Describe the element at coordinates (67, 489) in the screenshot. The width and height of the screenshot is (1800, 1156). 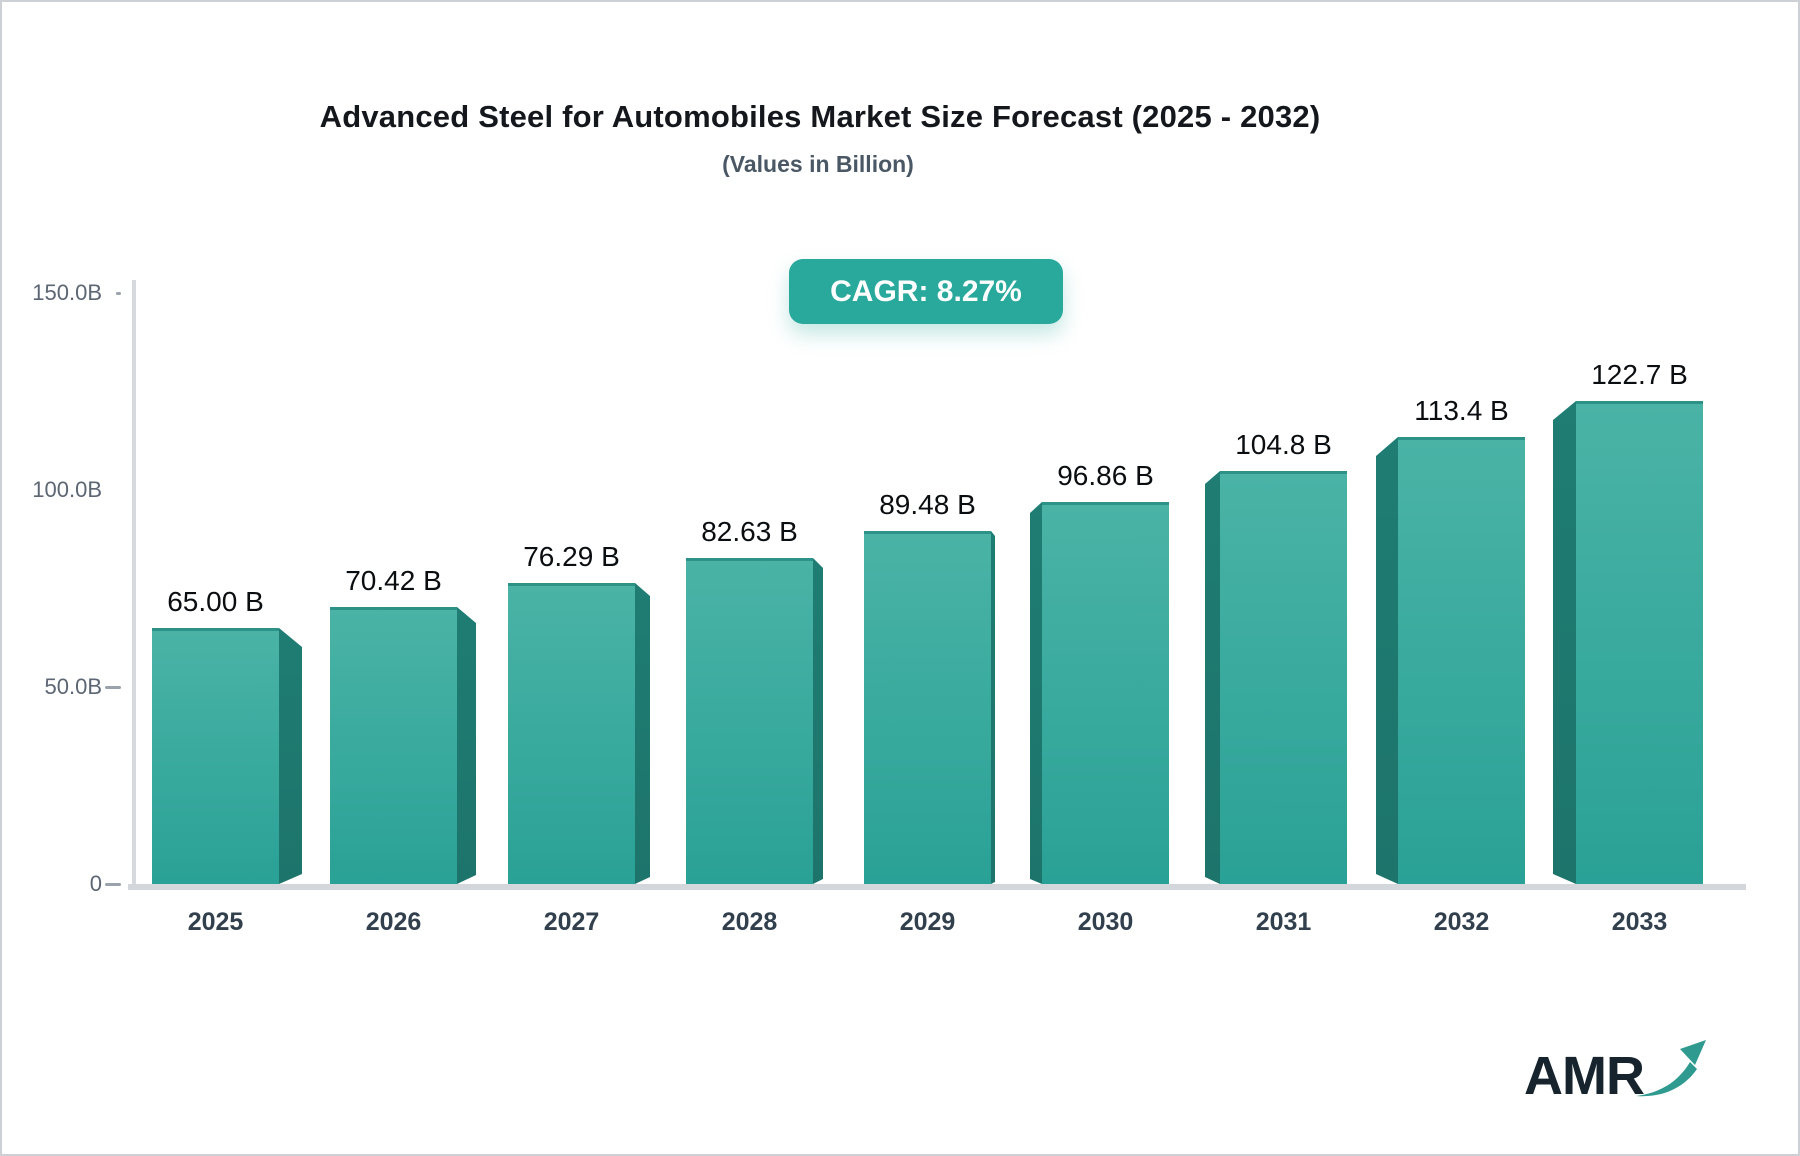
I see `y-tick-label-100: 100.0B` at that location.